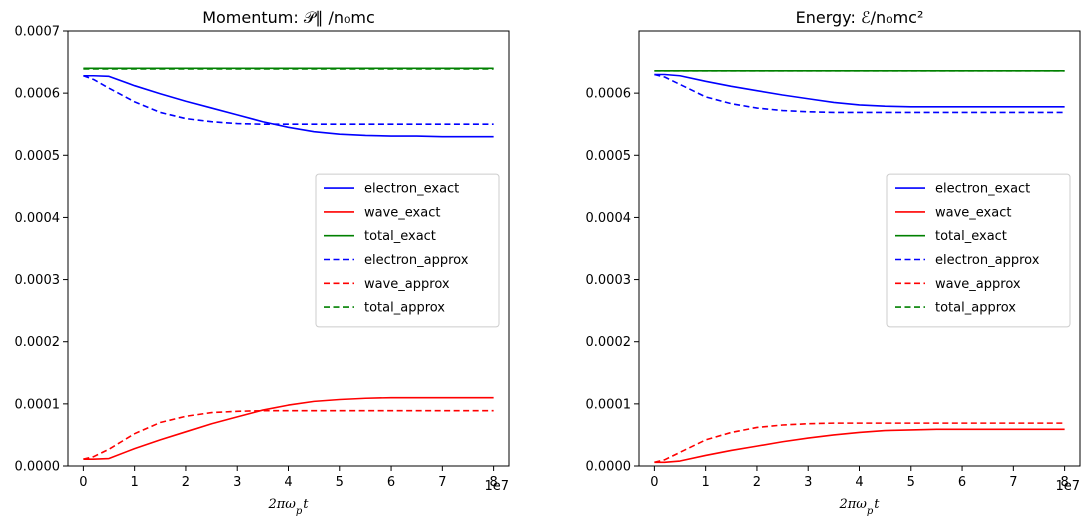 The height and width of the screenshot is (519, 1081). What do you see at coordinates (860, 17) in the screenshot?
I see `chart-title: Energy: ℰ/n₀mc²` at bounding box center [860, 17].